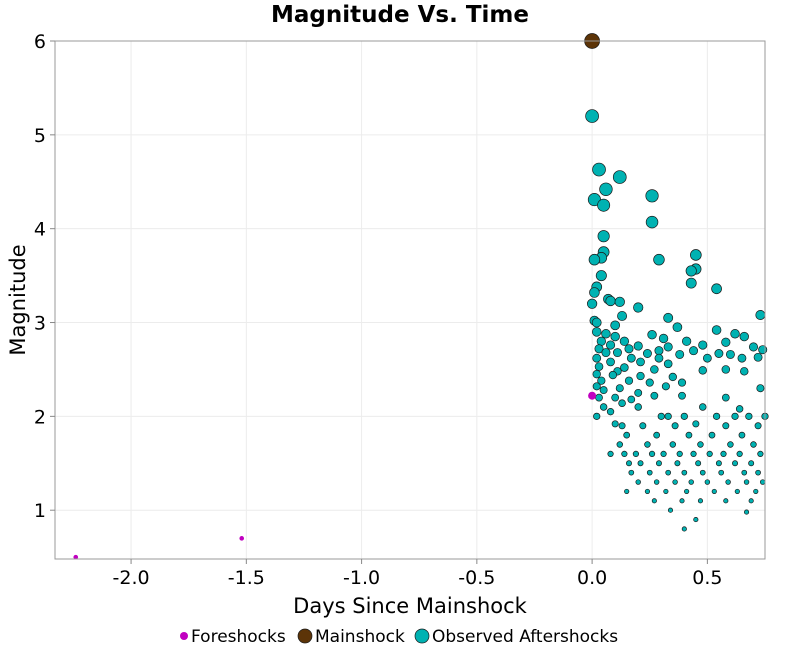 This screenshot has width=800, height=650. I want to click on x-tick-label: 0.5, so click(707, 578).